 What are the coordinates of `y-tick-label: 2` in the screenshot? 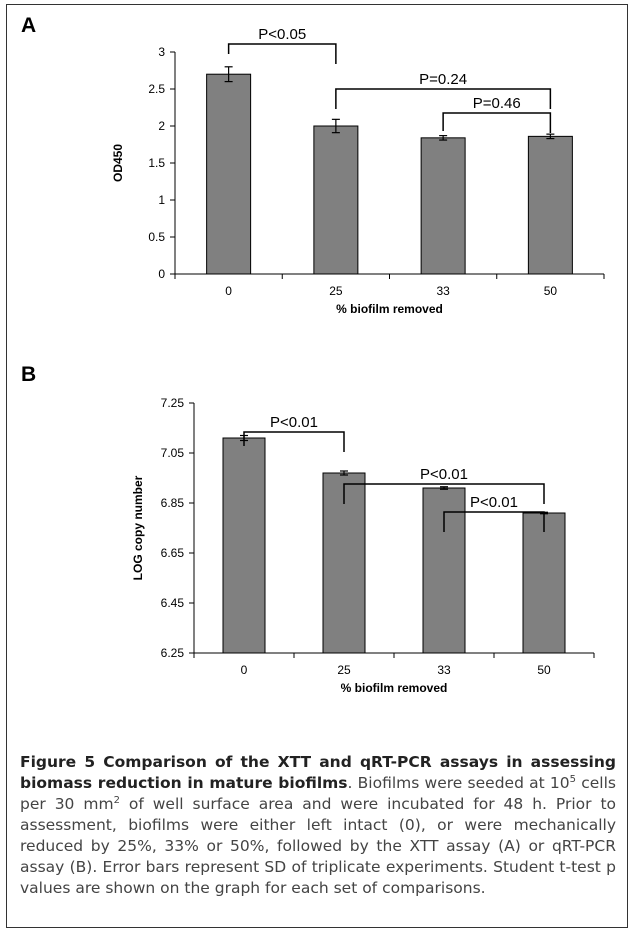 It's located at (161, 126).